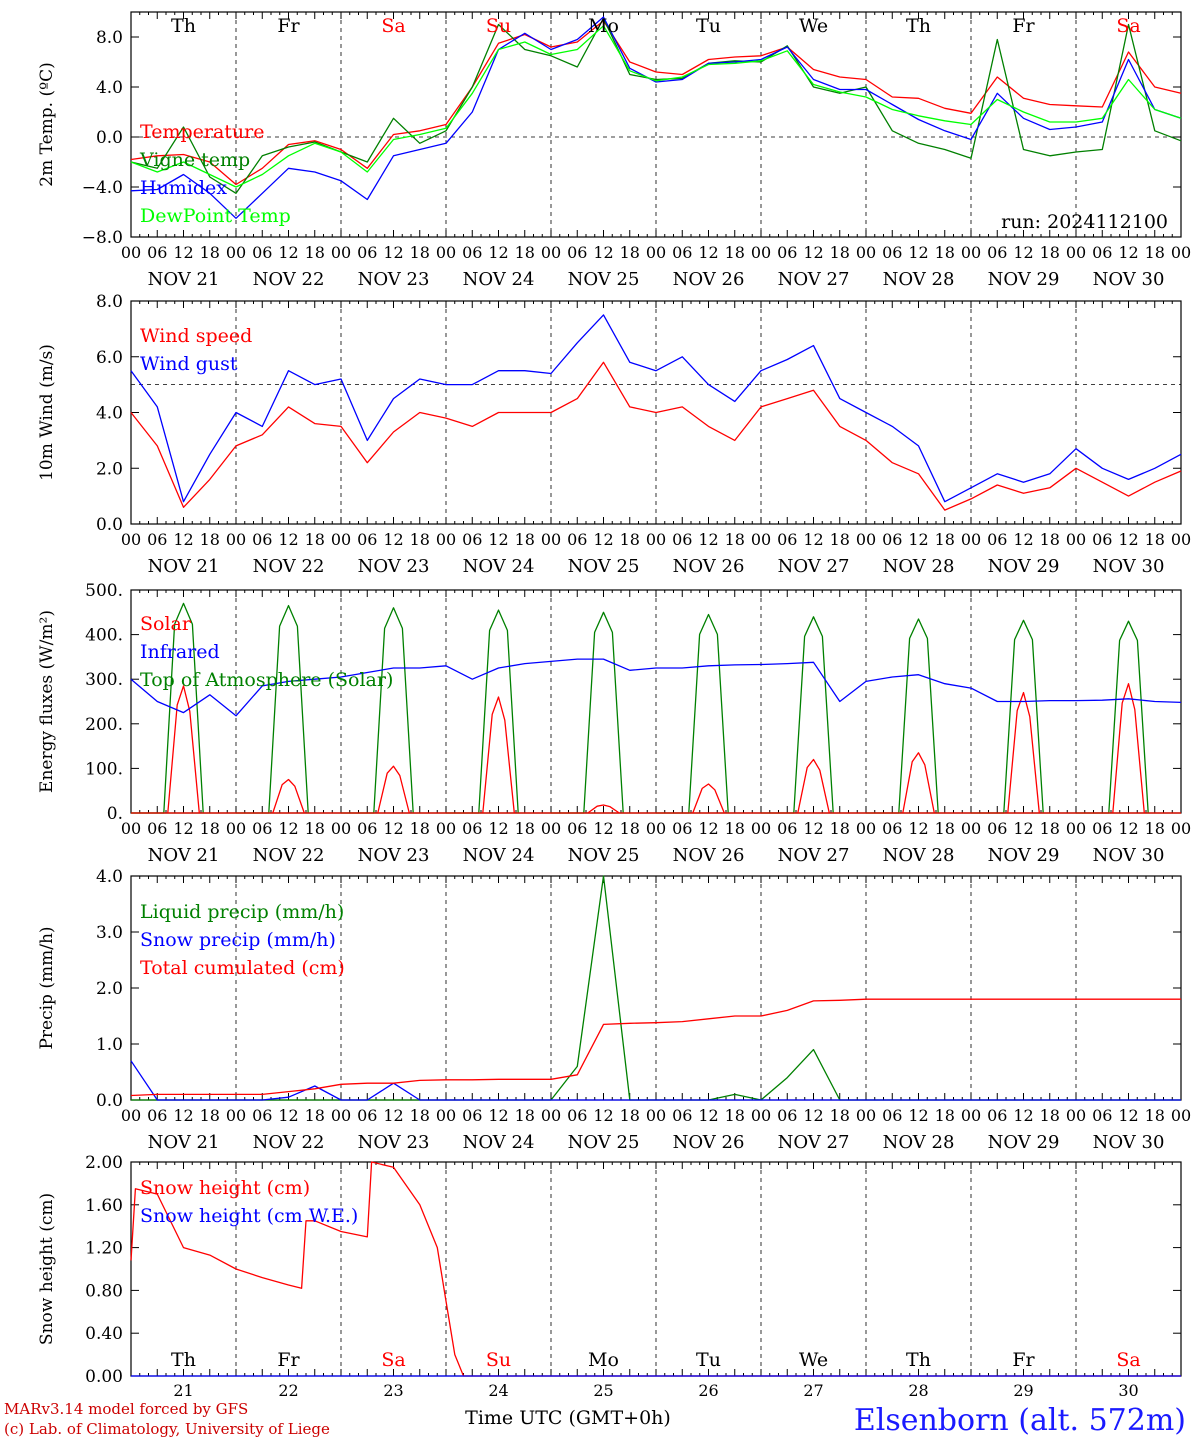  What do you see at coordinates (498, 1360) in the screenshot?
I see `day-name-label: Su` at bounding box center [498, 1360].